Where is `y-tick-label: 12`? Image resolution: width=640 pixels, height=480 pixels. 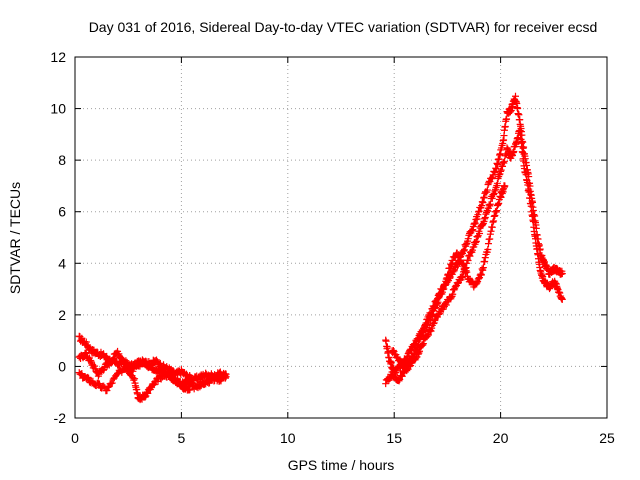
y-tick-label: 12 is located at coordinates (58, 57).